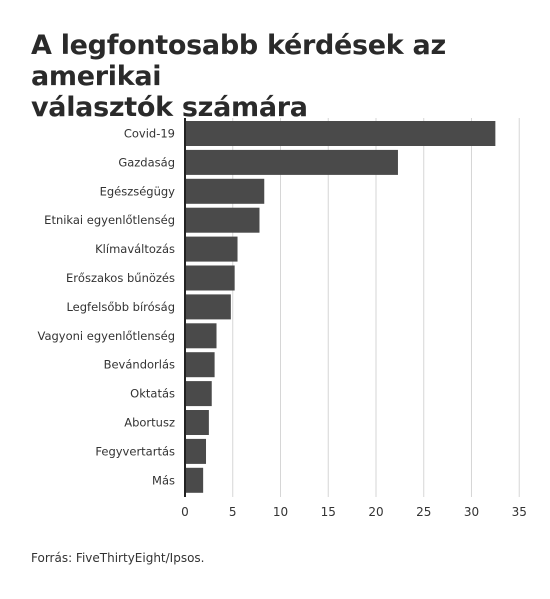 This screenshot has height=599, width=550. I want to click on x-tick-label: 35, so click(519, 512).